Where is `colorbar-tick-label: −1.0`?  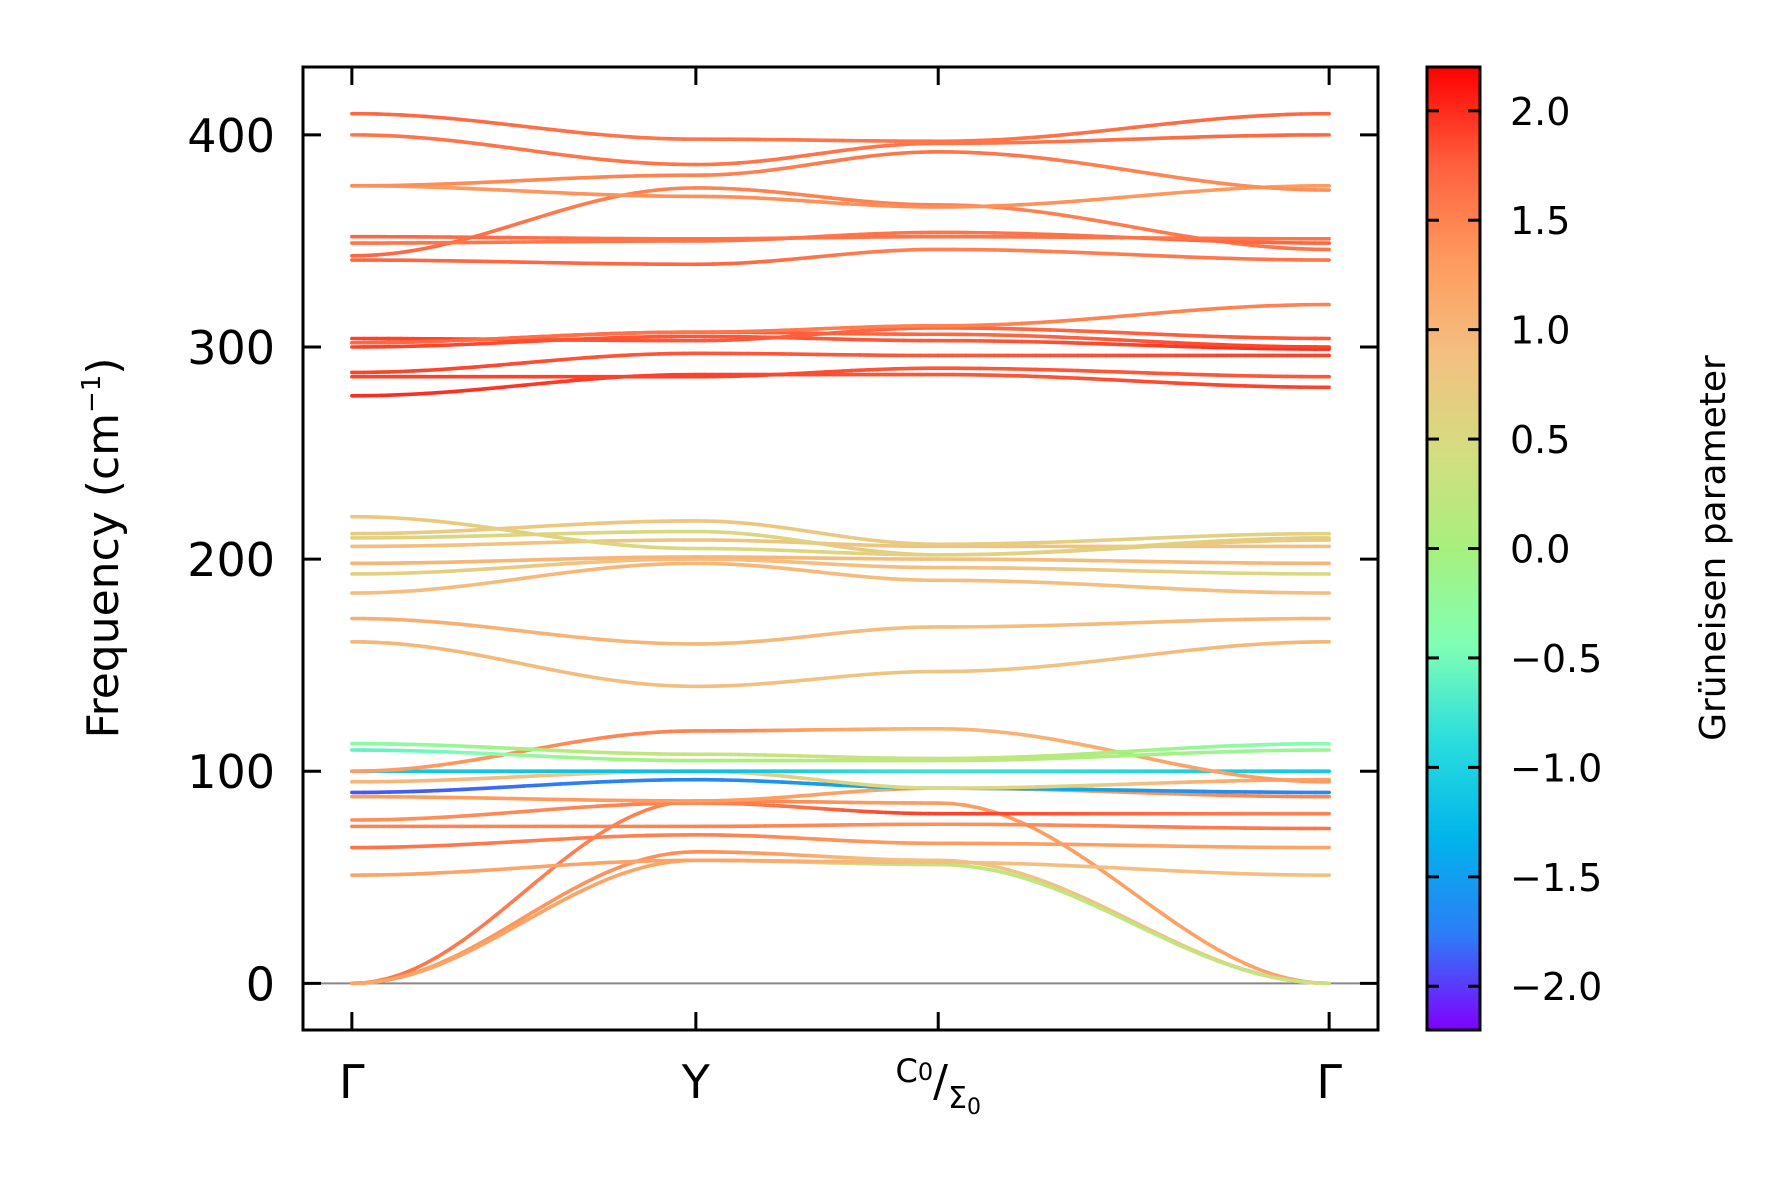 colorbar-tick-label: −1.0 is located at coordinates (1556, 768).